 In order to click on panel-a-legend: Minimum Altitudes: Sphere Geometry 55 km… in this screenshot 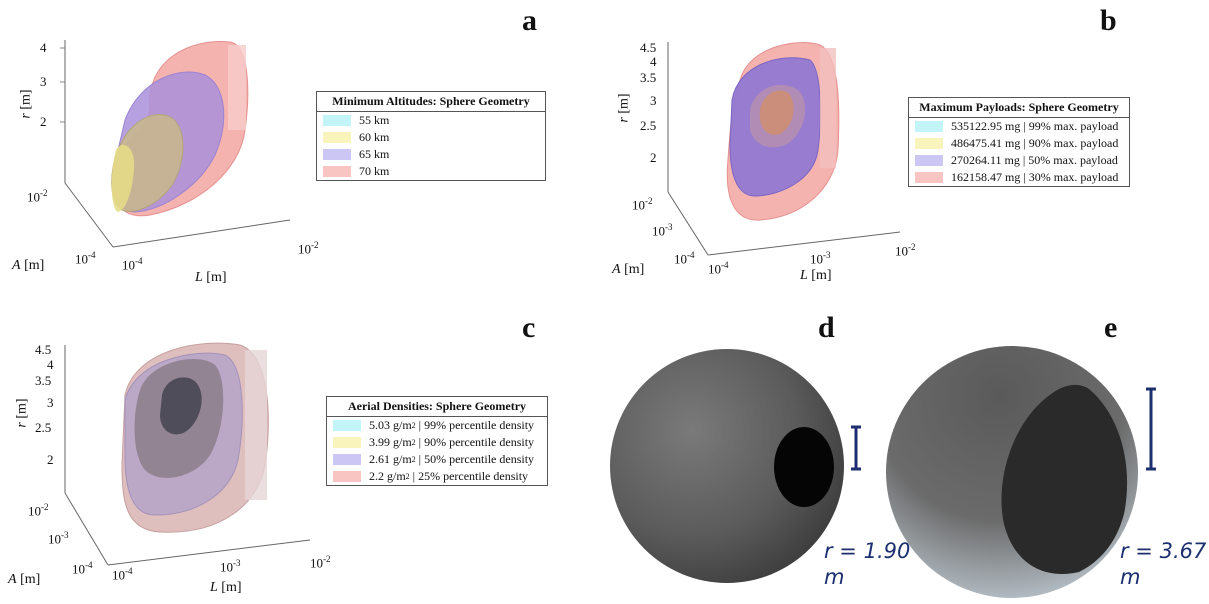, I will do `click(431, 136)`.